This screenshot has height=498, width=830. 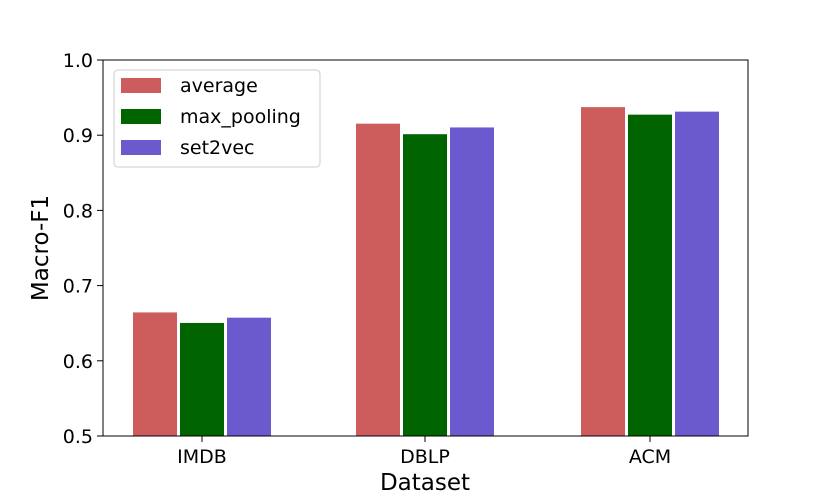 I want to click on y-tick-label: 0.6, so click(x=78, y=362).